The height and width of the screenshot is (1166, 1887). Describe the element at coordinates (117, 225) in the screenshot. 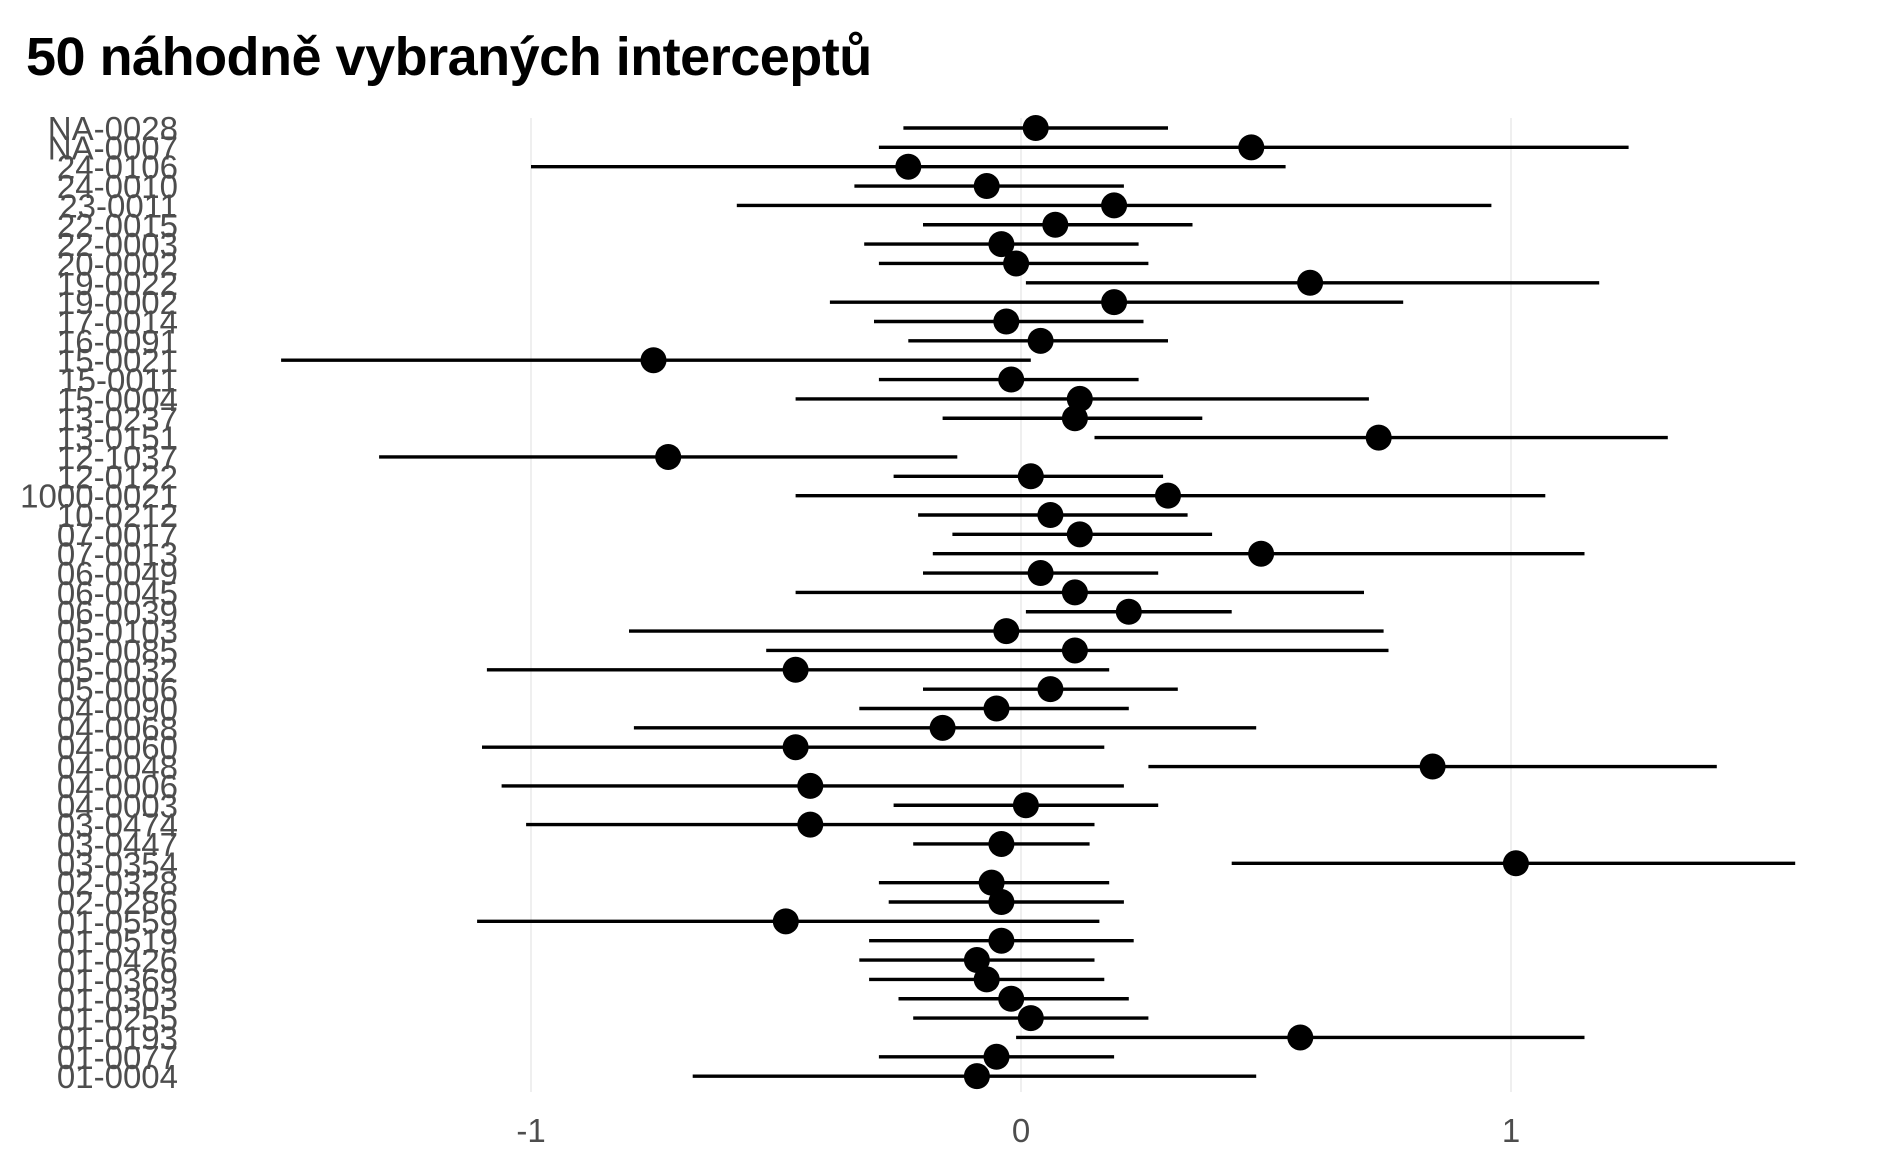

I see `y-category-label: 22-0015` at that location.